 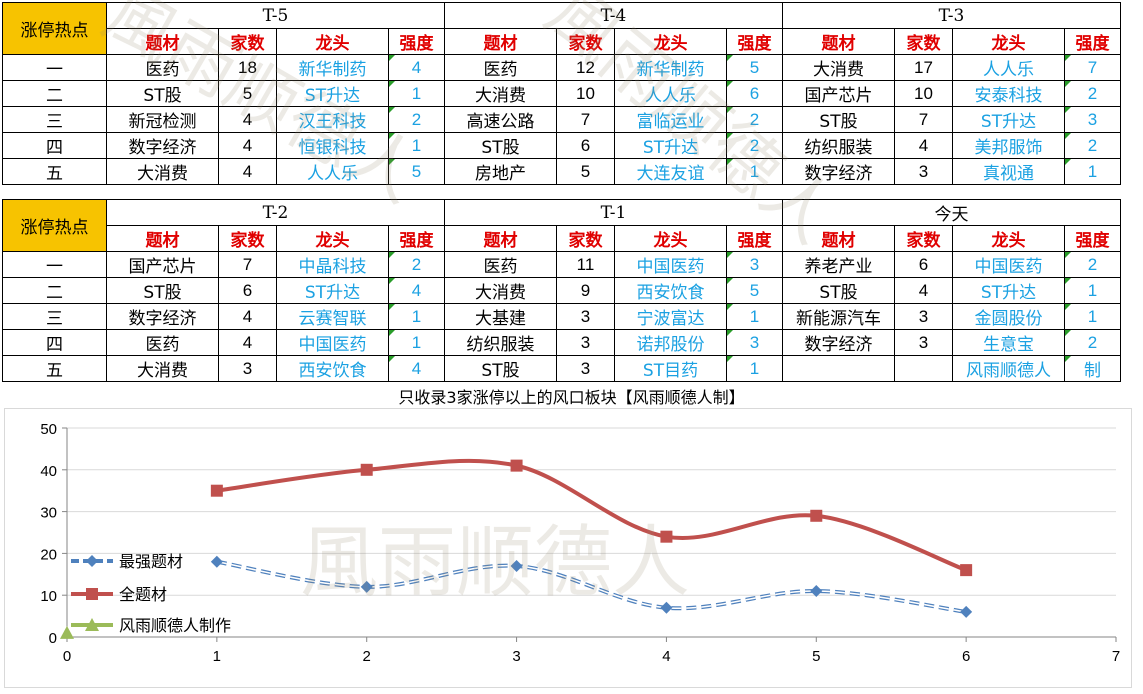 I want to click on count-cell: 9, so click(x=585, y=290).